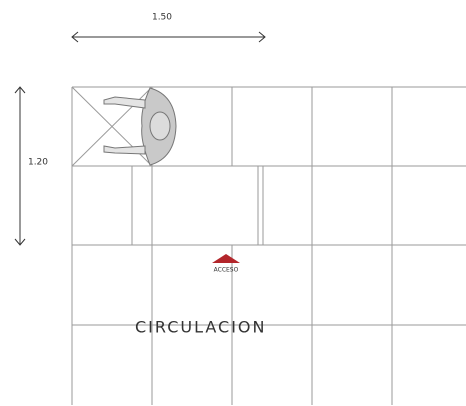 The image size is (466, 406). What do you see at coordinates (201, 327) in the screenshot?
I see `circulation-label: CIRCULACION` at bounding box center [201, 327].